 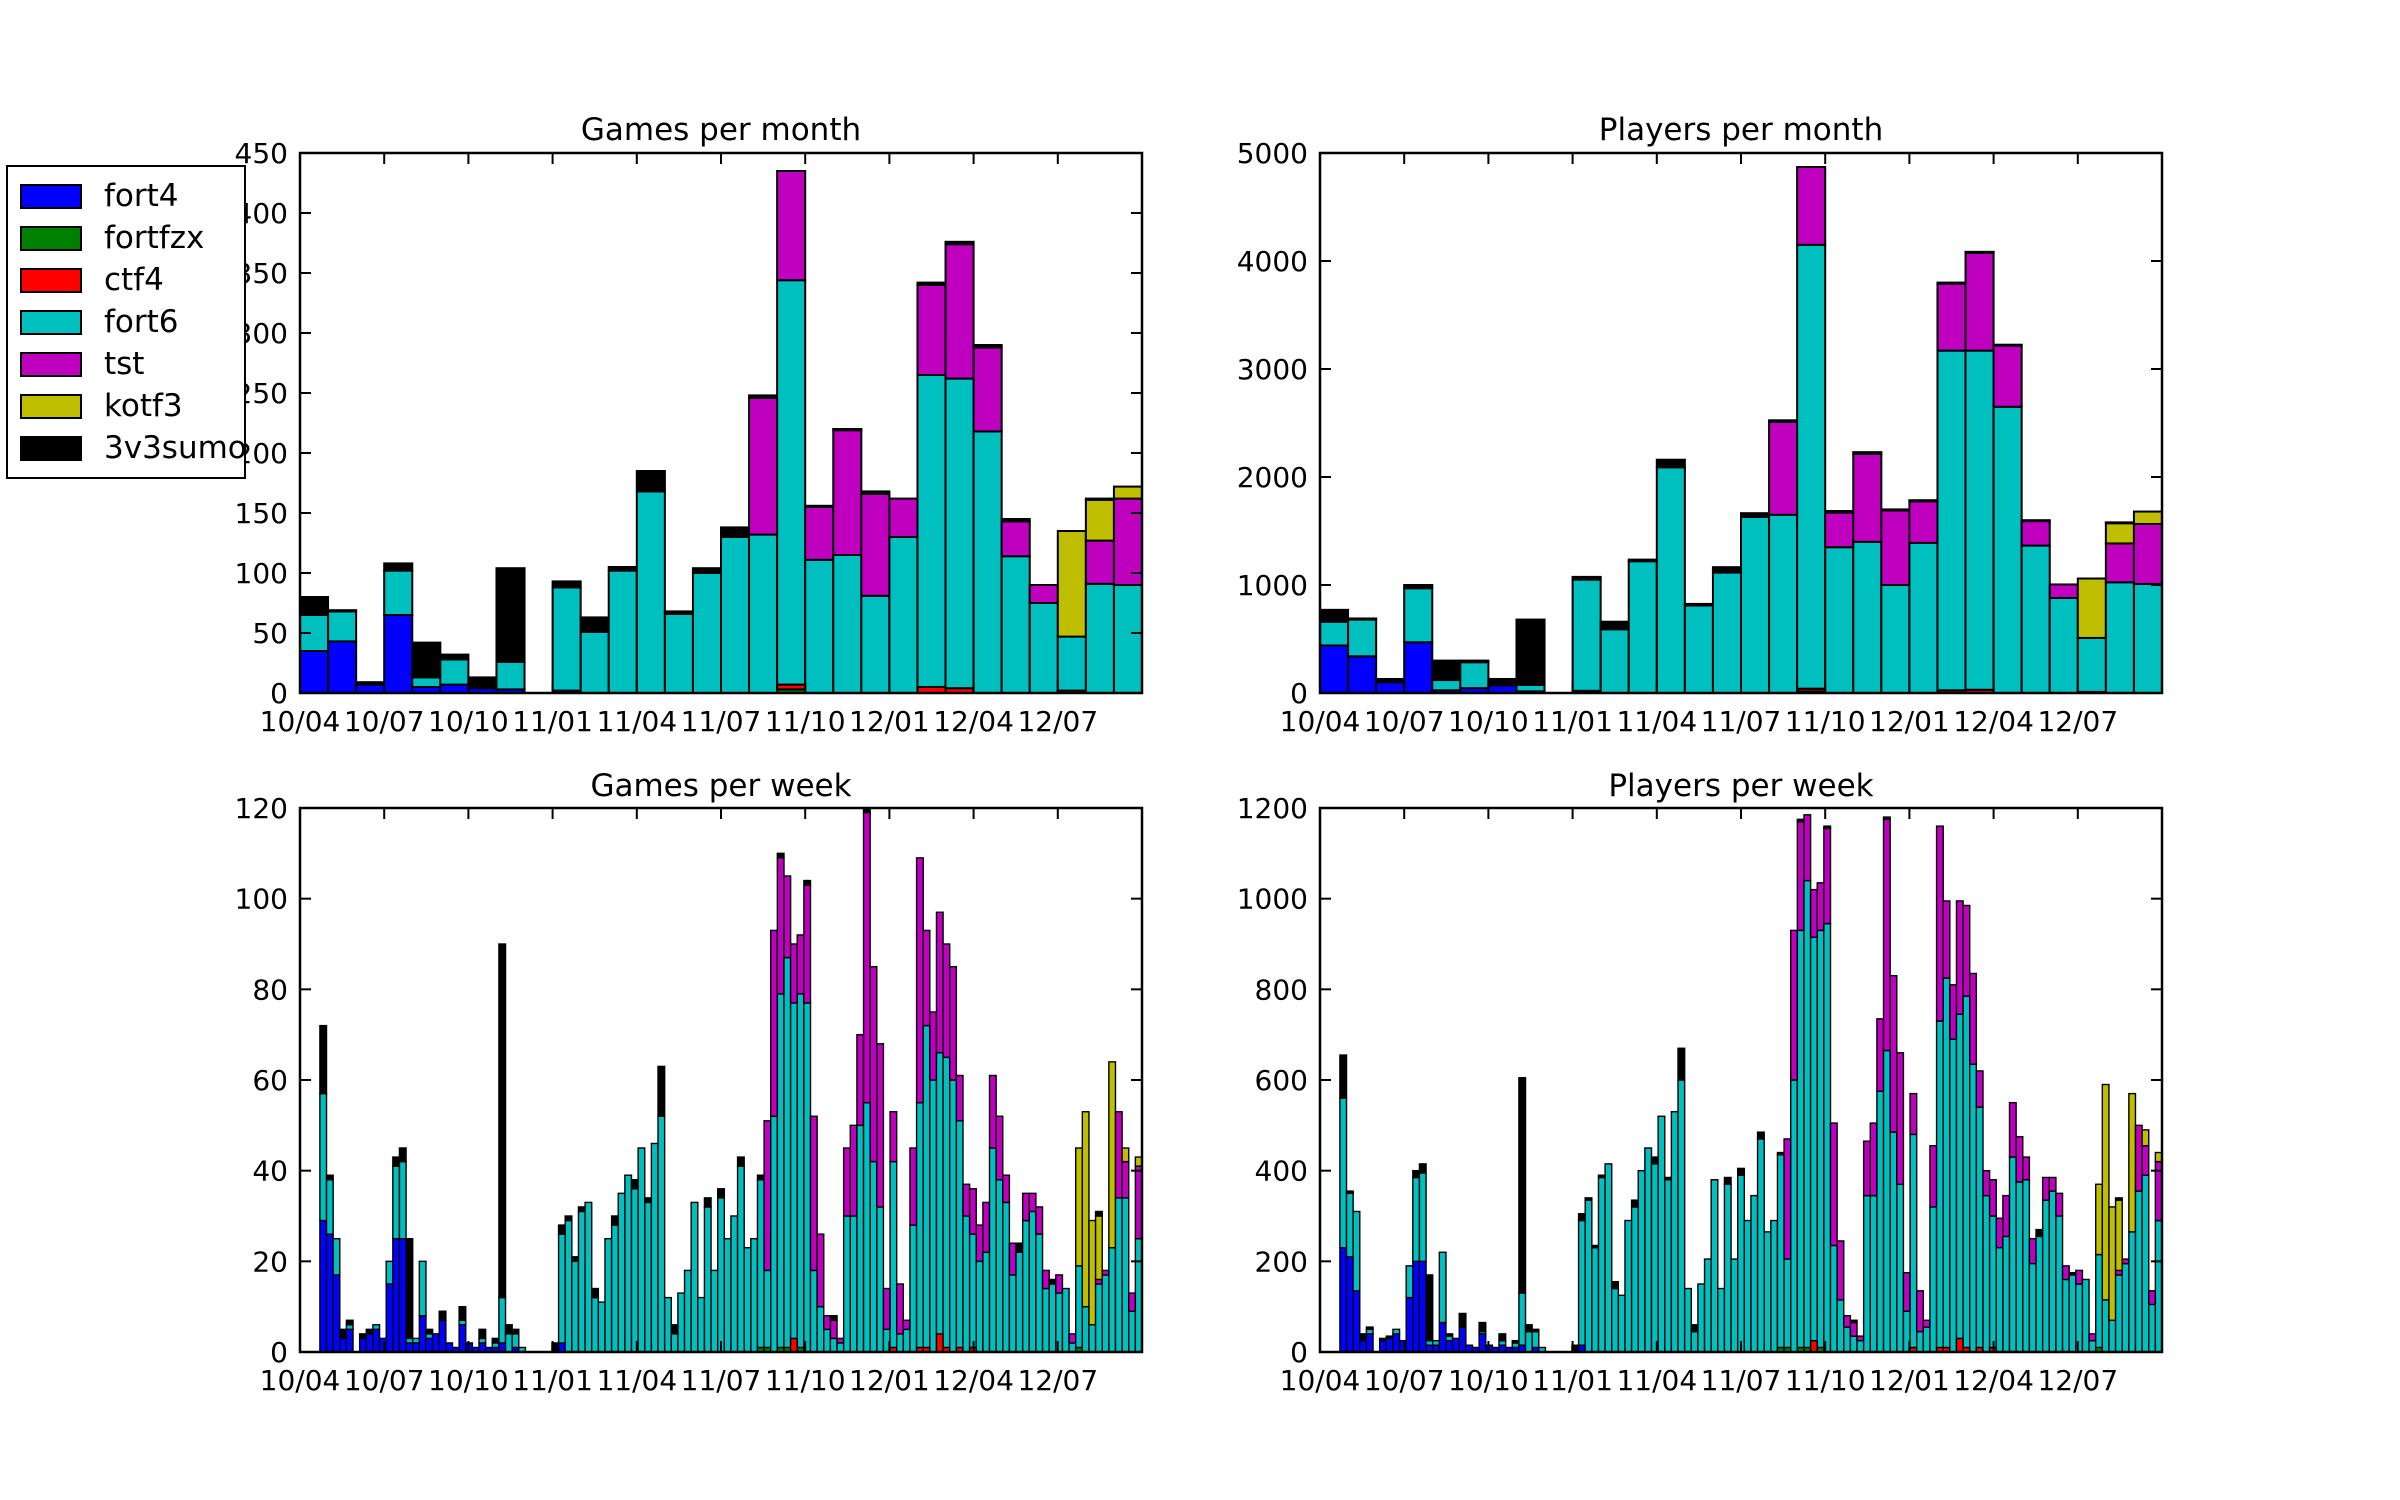 I want to click on y-tick-label: 80, so click(x=270, y=989).